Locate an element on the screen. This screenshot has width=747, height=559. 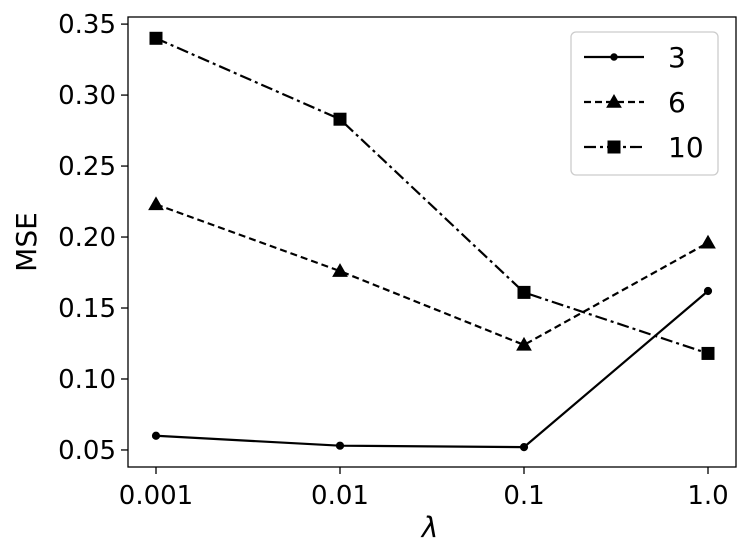
legend-label: 6 is located at coordinates (677, 102).